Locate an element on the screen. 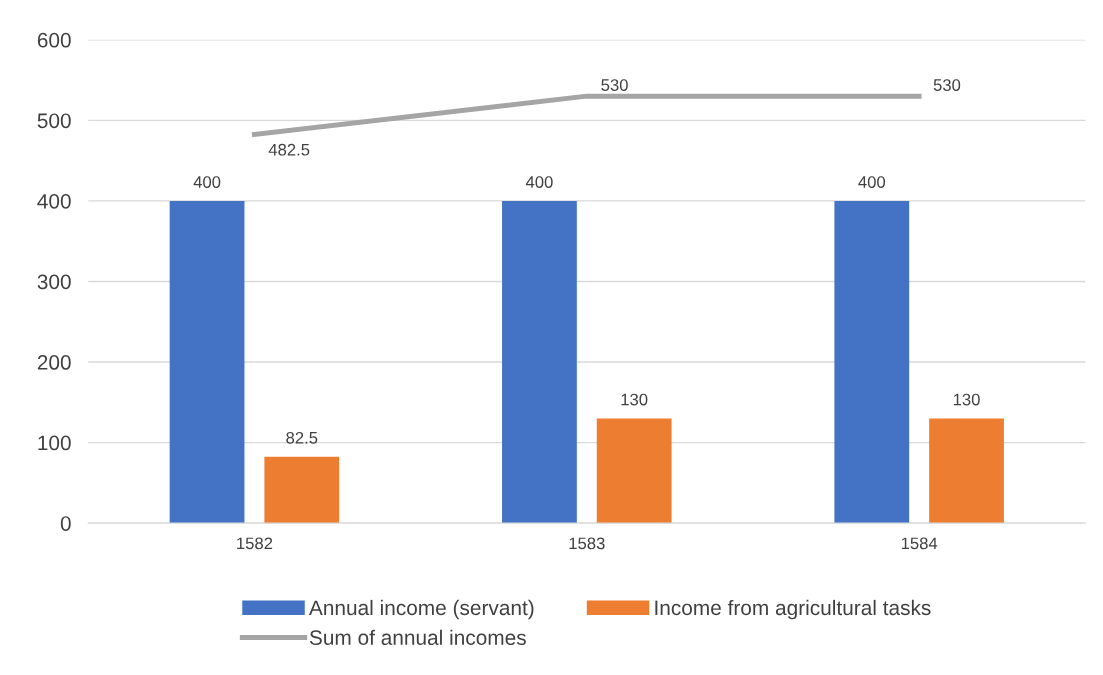 Image resolution: width=1103 pixels, height=675 pixels. y-tick-label: 0 is located at coordinates (65, 523).